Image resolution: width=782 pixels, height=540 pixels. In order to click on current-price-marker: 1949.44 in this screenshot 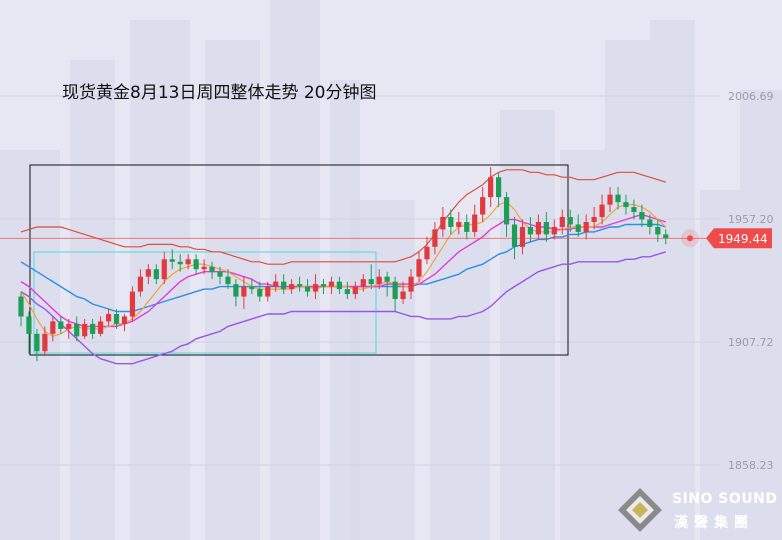, I will do `click(726, 238)`.